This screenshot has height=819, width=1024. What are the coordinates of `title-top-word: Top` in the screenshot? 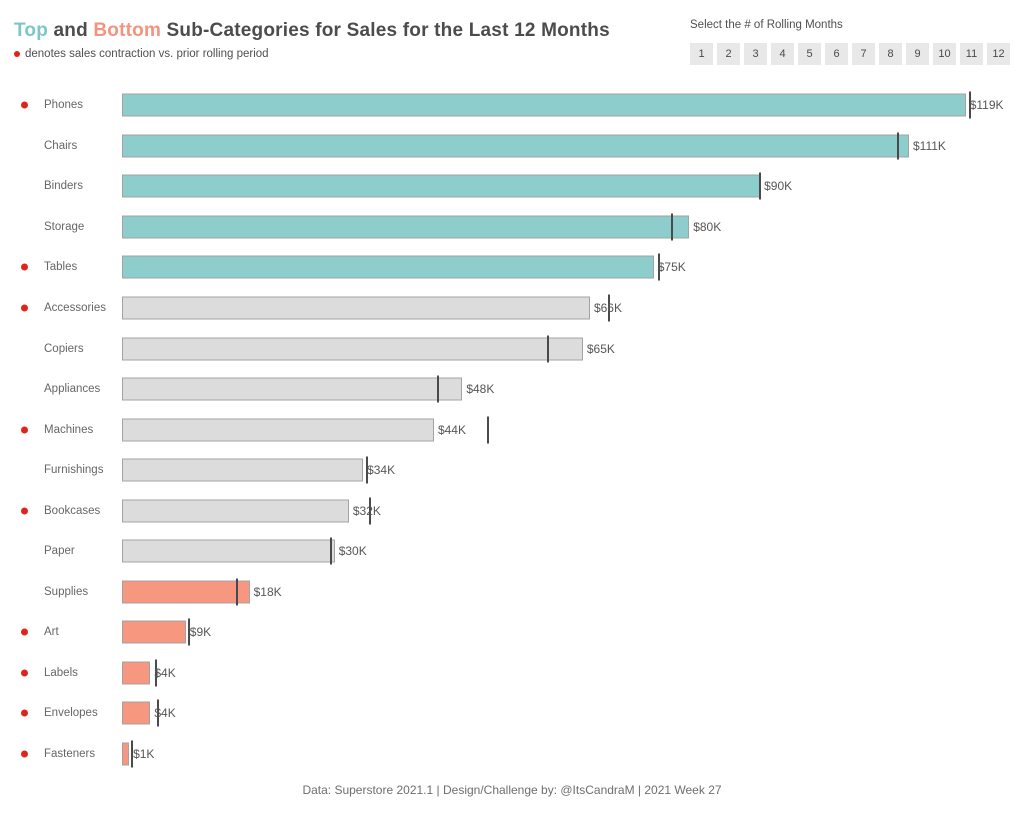 It's located at (31, 30).